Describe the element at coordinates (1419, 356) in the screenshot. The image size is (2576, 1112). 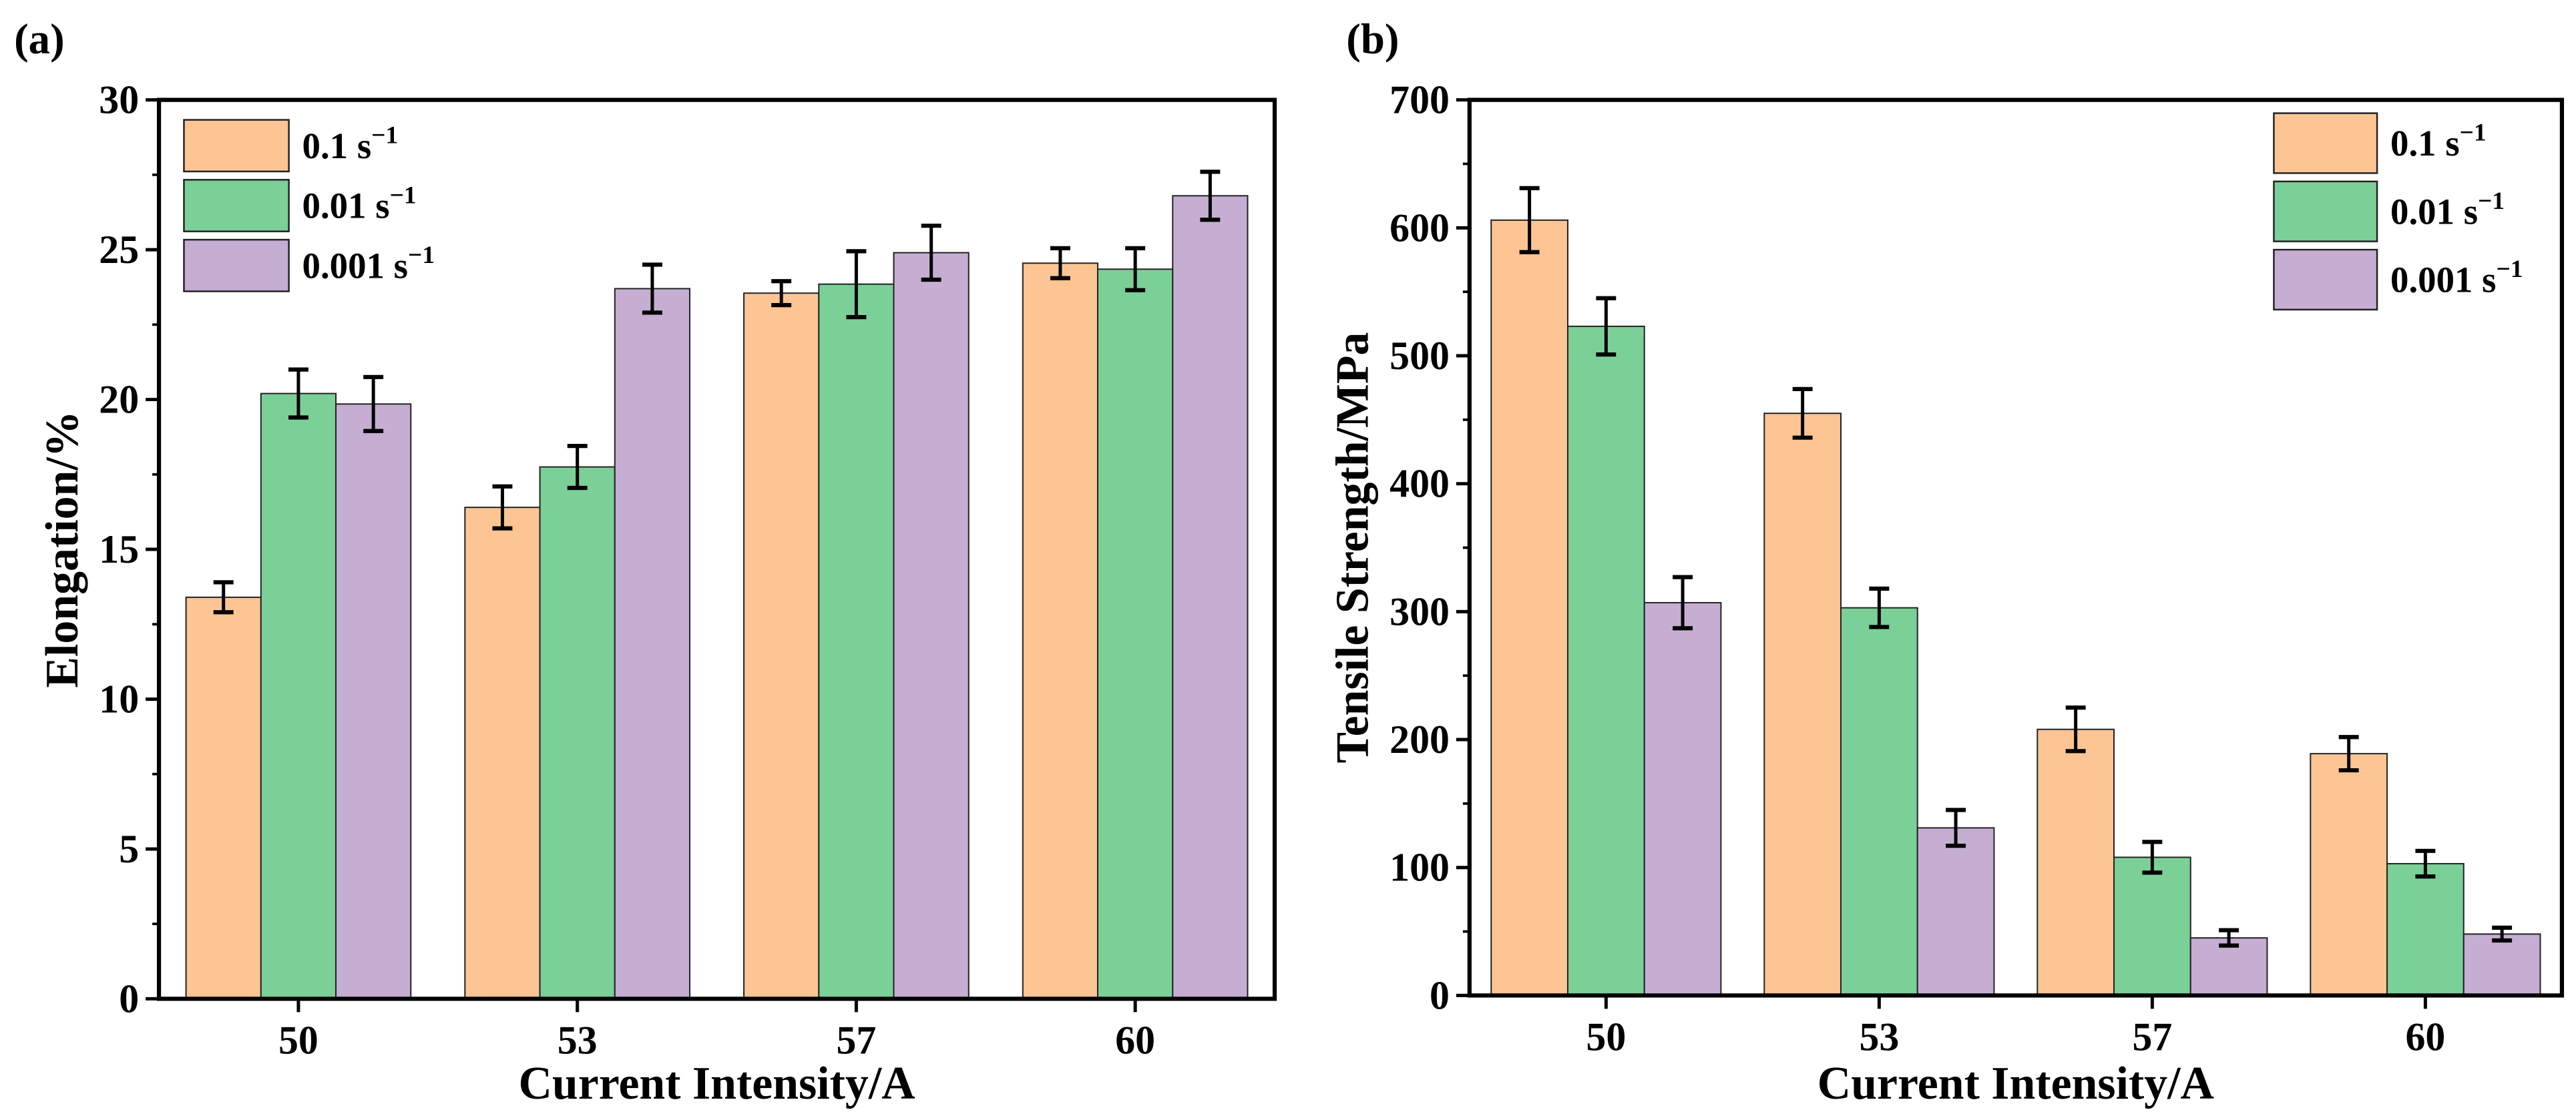
I see `y-tick-label: 500` at that location.